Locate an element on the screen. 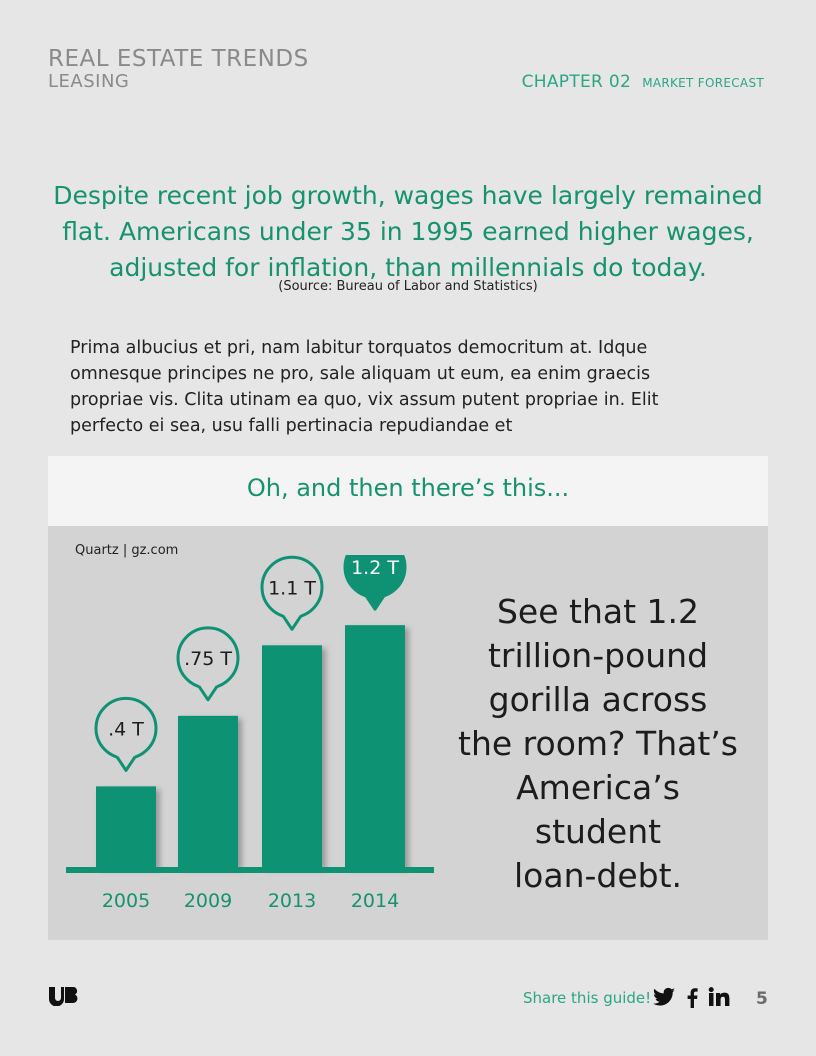 Image resolution: width=816 pixels, height=1056 pixels. tagline-line: America’s student is located at coordinates (598, 809).